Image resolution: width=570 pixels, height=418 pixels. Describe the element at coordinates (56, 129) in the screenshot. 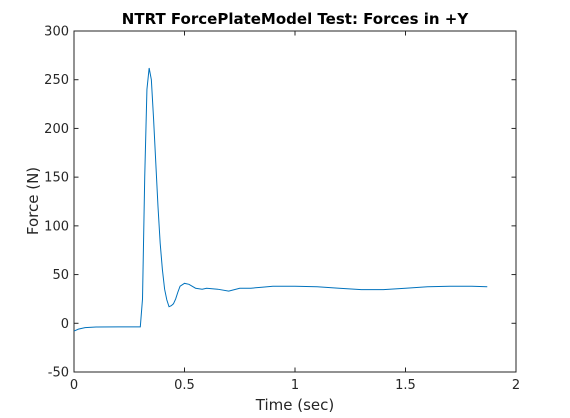

I see `y-tick-label: 200` at that location.